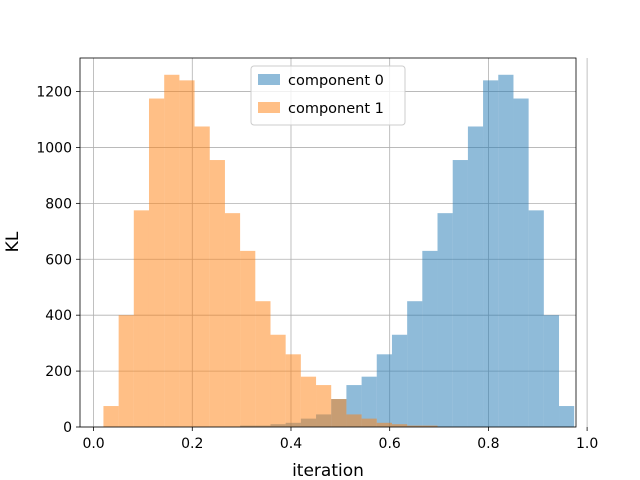 This screenshot has width=640, height=480. What do you see at coordinates (587, 444) in the screenshot?
I see `x-tick-label-5: 1.0` at bounding box center [587, 444].